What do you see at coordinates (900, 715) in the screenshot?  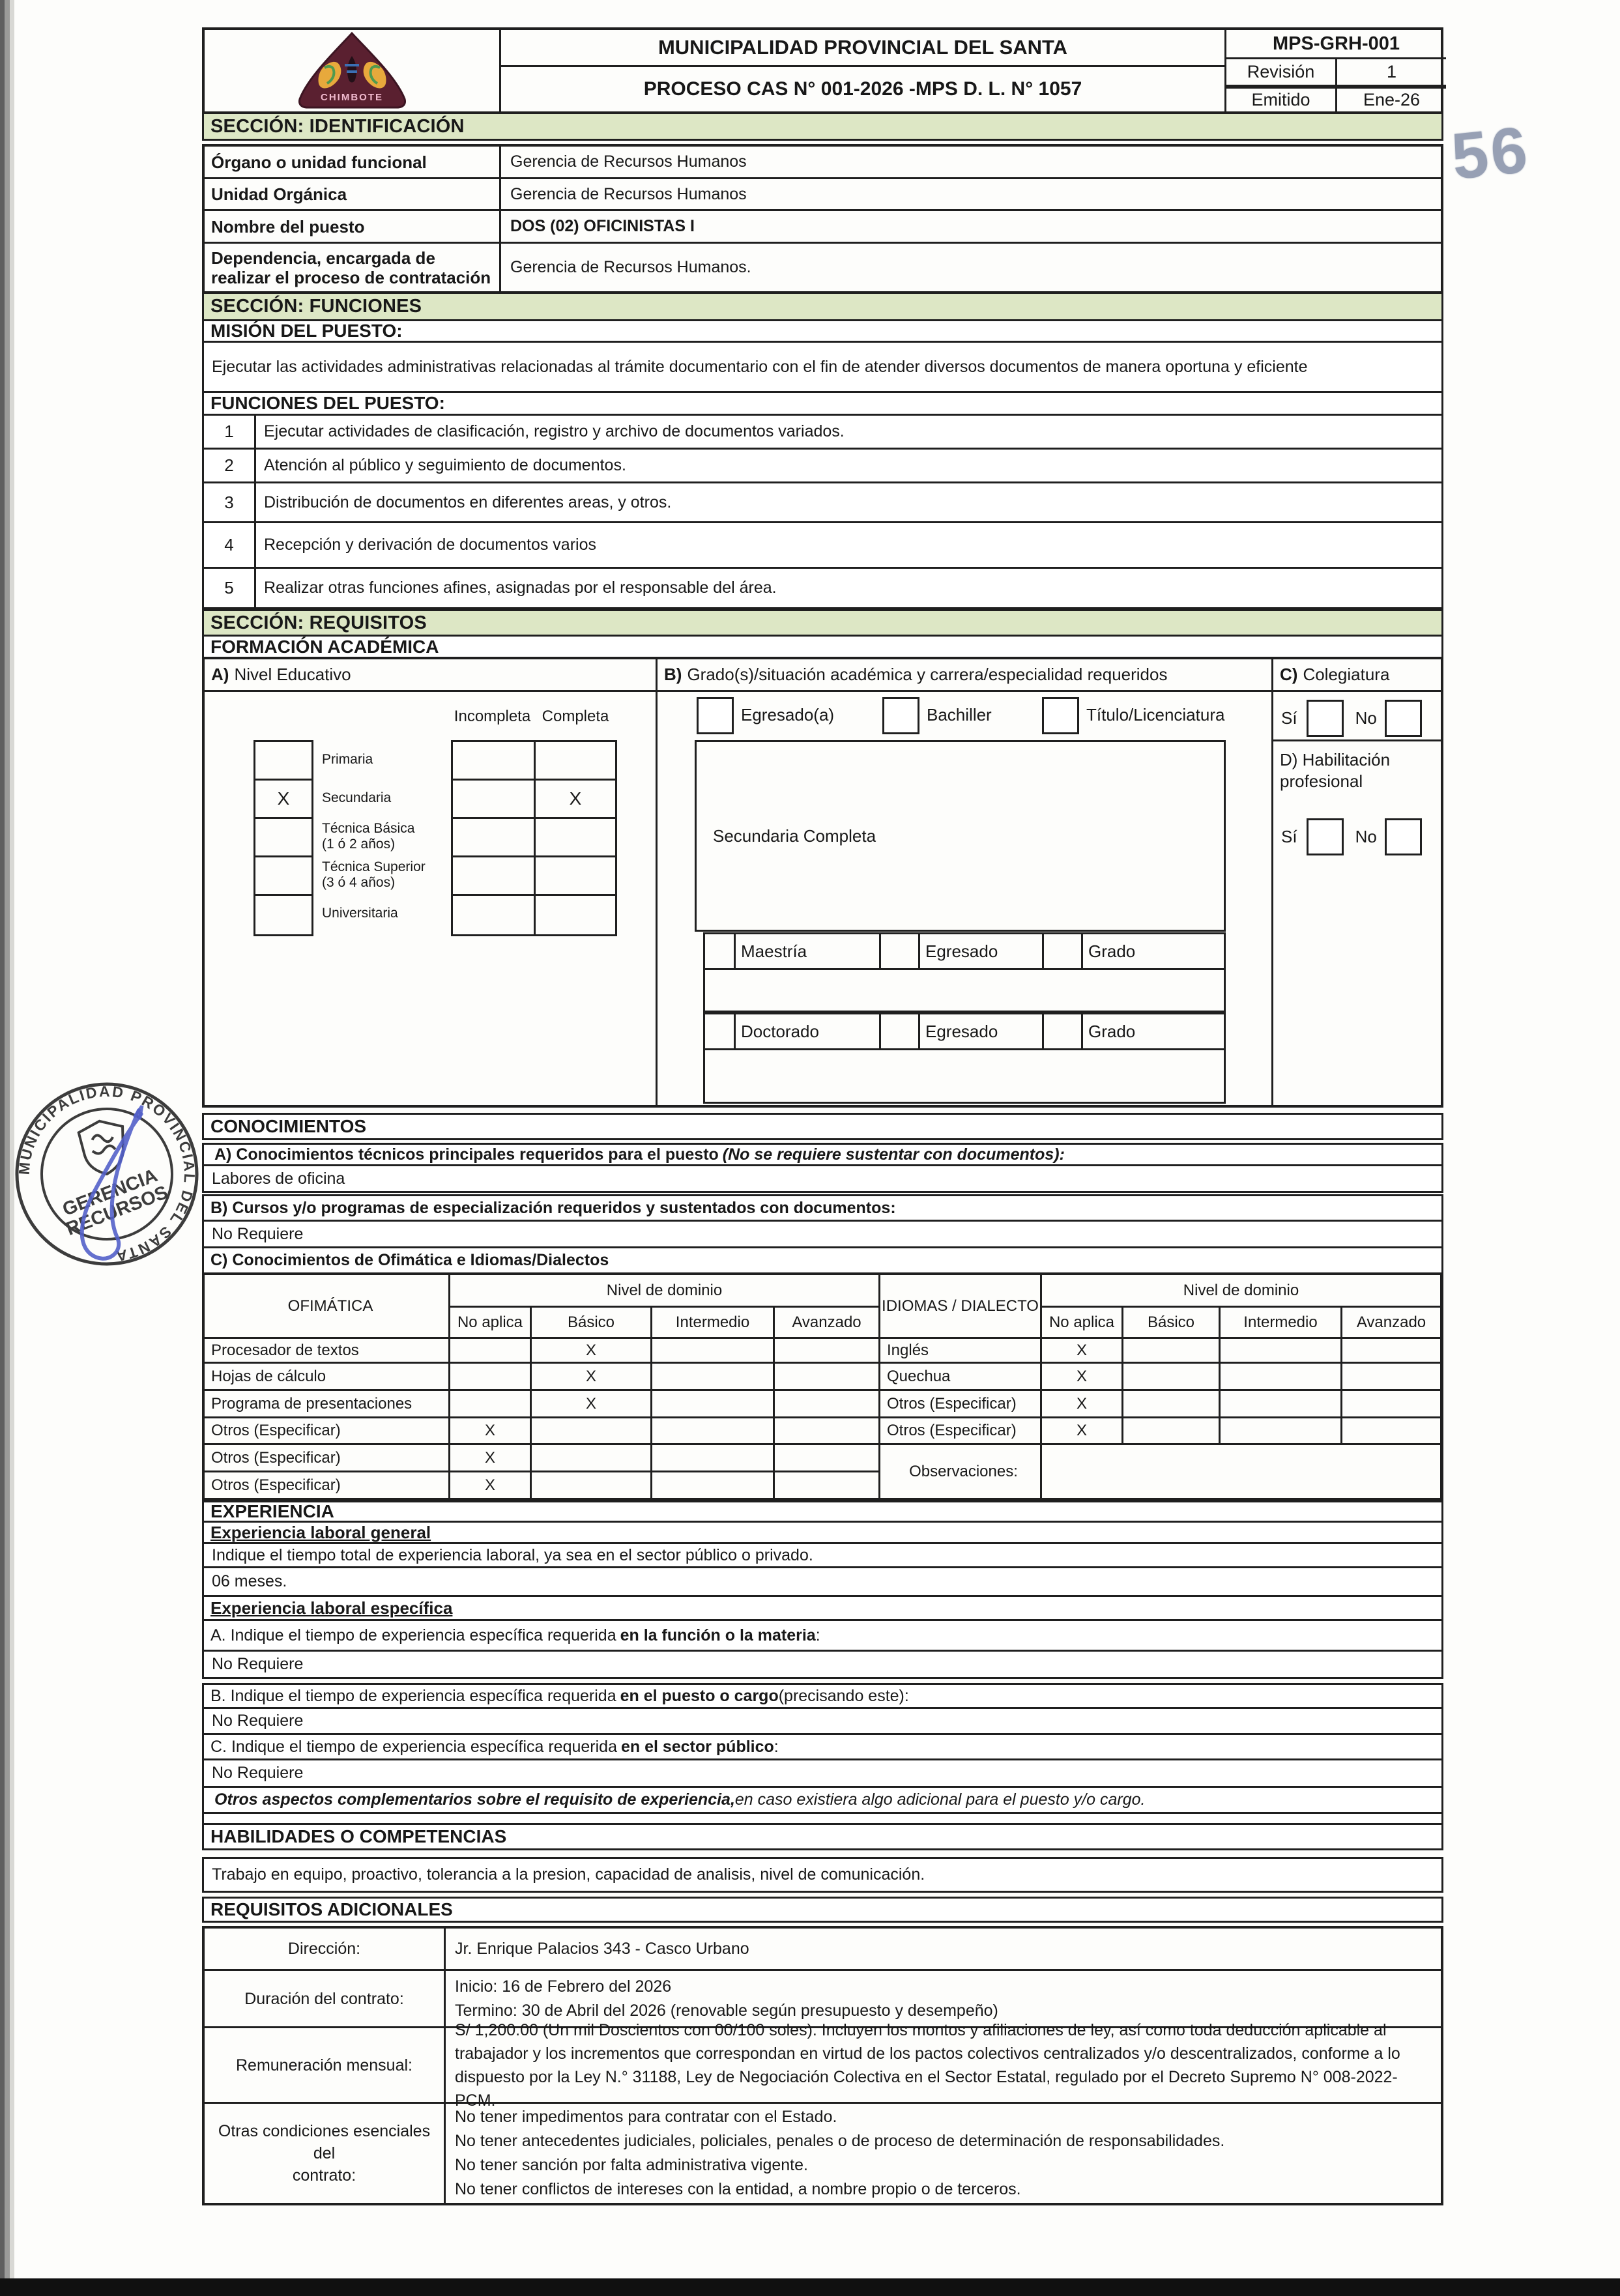 I see `checkbox-bachiller` at bounding box center [900, 715].